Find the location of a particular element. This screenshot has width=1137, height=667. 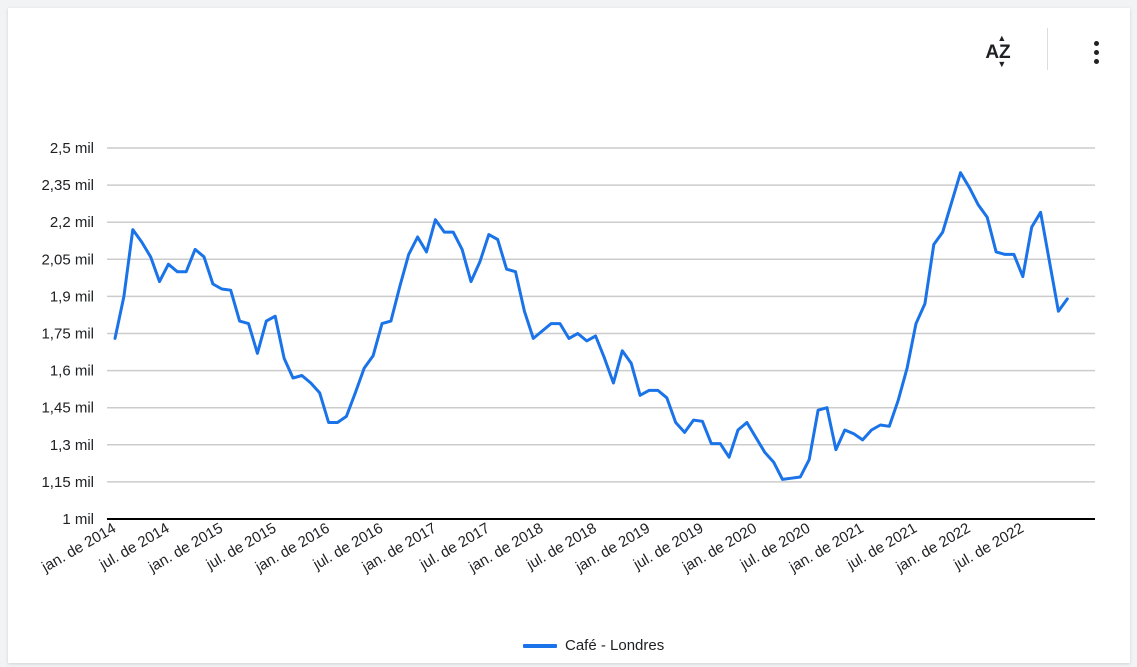

y-tick-label: 1,9 mil is located at coordinates (72, 296).